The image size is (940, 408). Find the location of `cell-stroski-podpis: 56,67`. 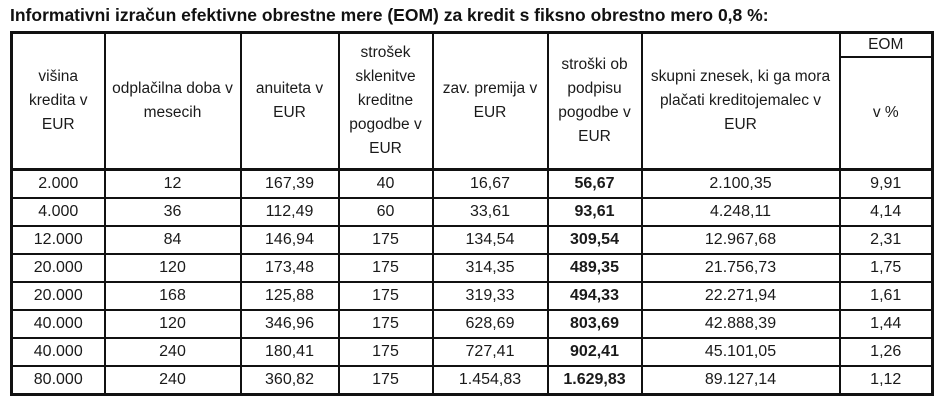

cell-stroski-podpis: 56,67 is located at coordinates (594, 183).